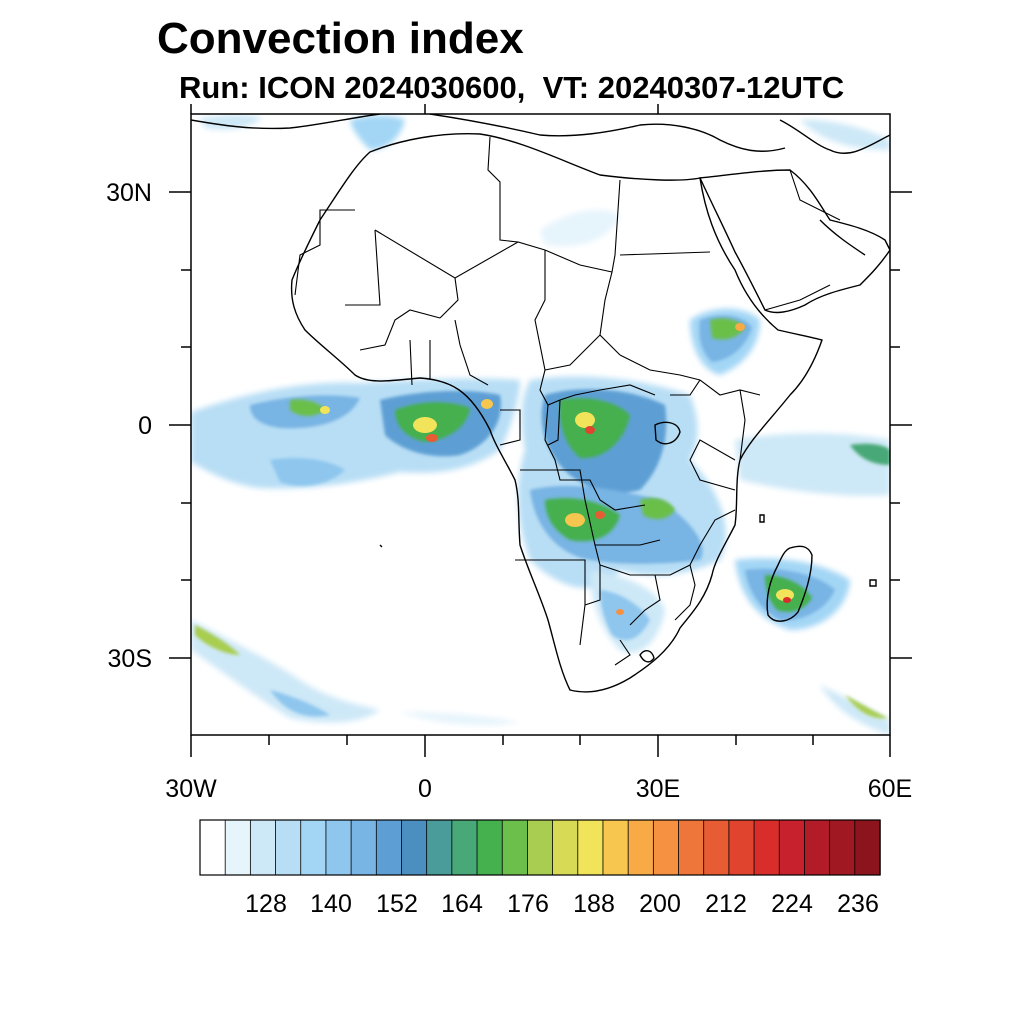  What do you see at coordinates (726, 904) in the screenshot?
I see `colorbar-label: 212` at bounding box center [726, 904].